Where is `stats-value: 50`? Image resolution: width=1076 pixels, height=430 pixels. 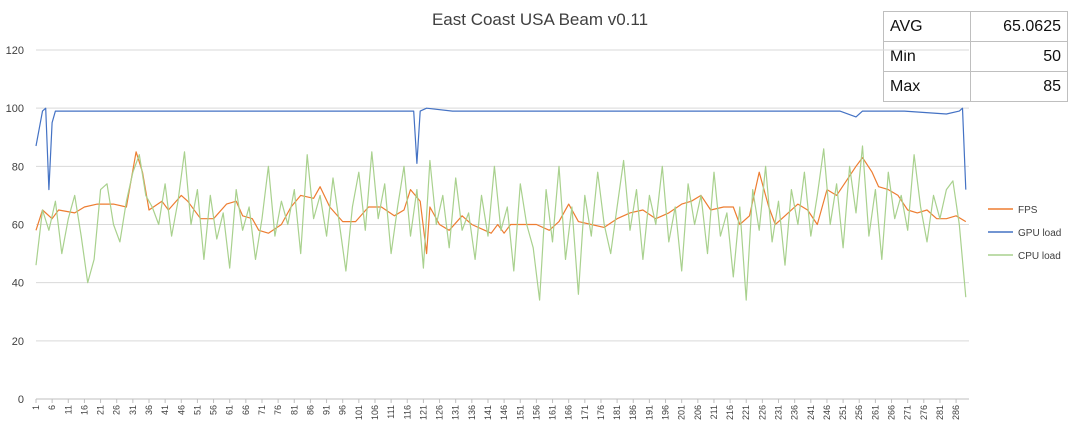 stats-value: 50 is located at coordinates (1019, 56).